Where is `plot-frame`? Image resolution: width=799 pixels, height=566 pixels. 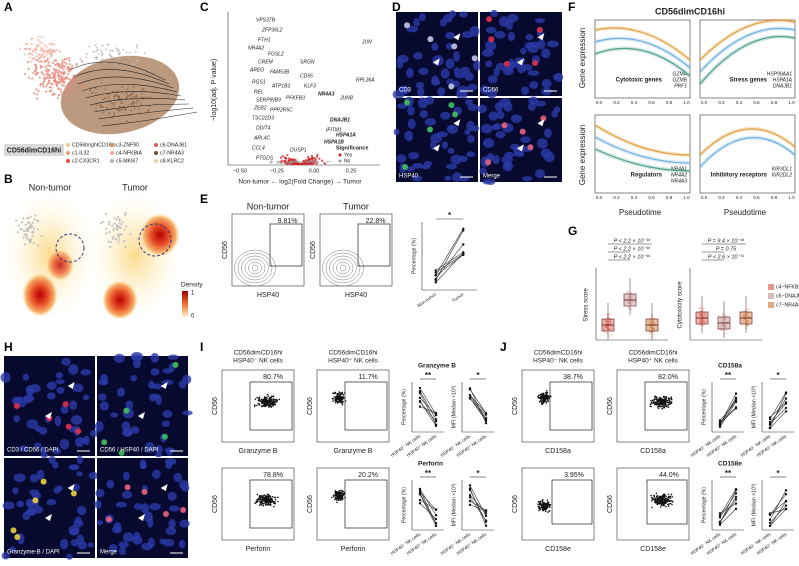
plot-frame is located at coordinates (653, 504).